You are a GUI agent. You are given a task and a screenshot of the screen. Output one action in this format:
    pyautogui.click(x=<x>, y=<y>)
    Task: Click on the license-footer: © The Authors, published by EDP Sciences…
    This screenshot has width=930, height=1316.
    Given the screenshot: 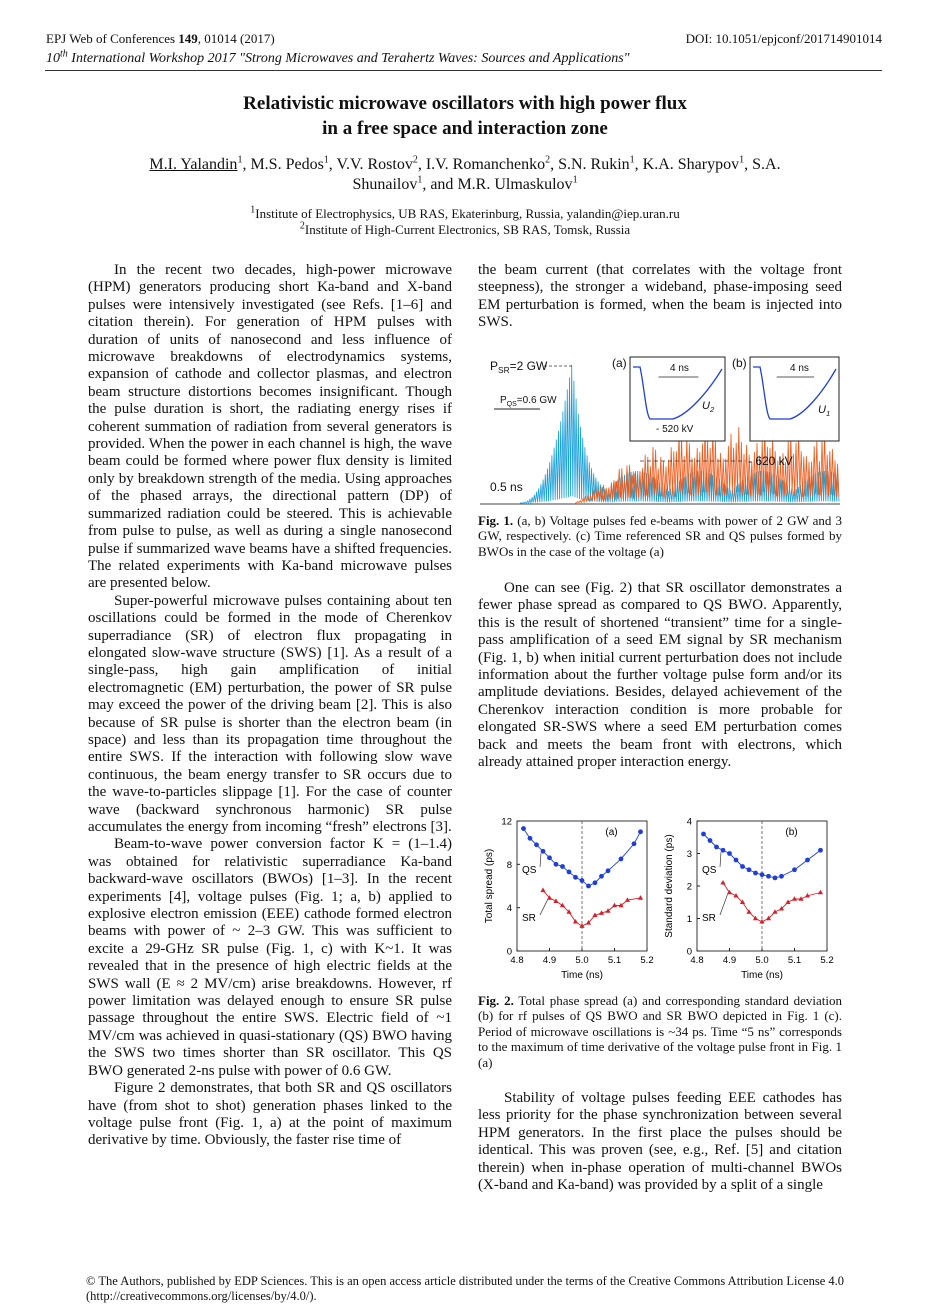 What is the action you would take?
    pyautogui.click(x=465, y=1288)
    